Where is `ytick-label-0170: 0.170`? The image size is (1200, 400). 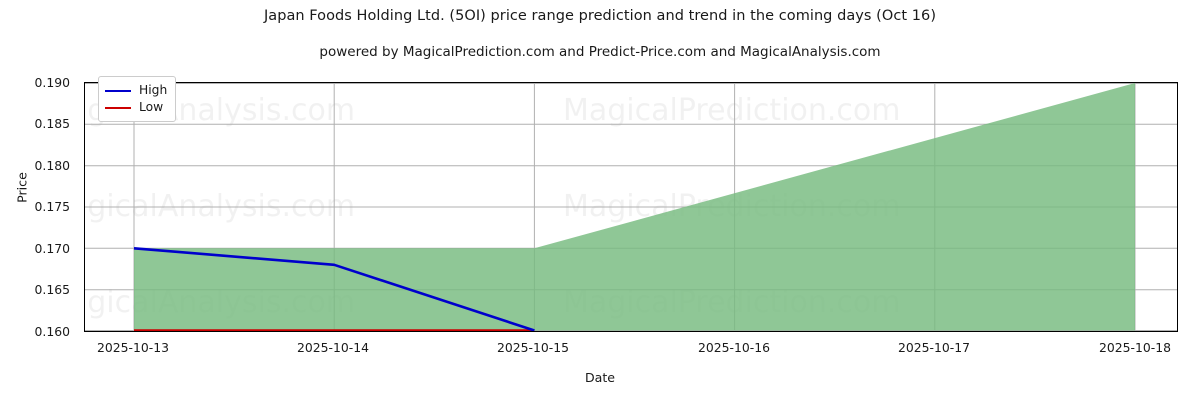 ytick-label-0170: 0.170 is located at coordinates (52, 248).